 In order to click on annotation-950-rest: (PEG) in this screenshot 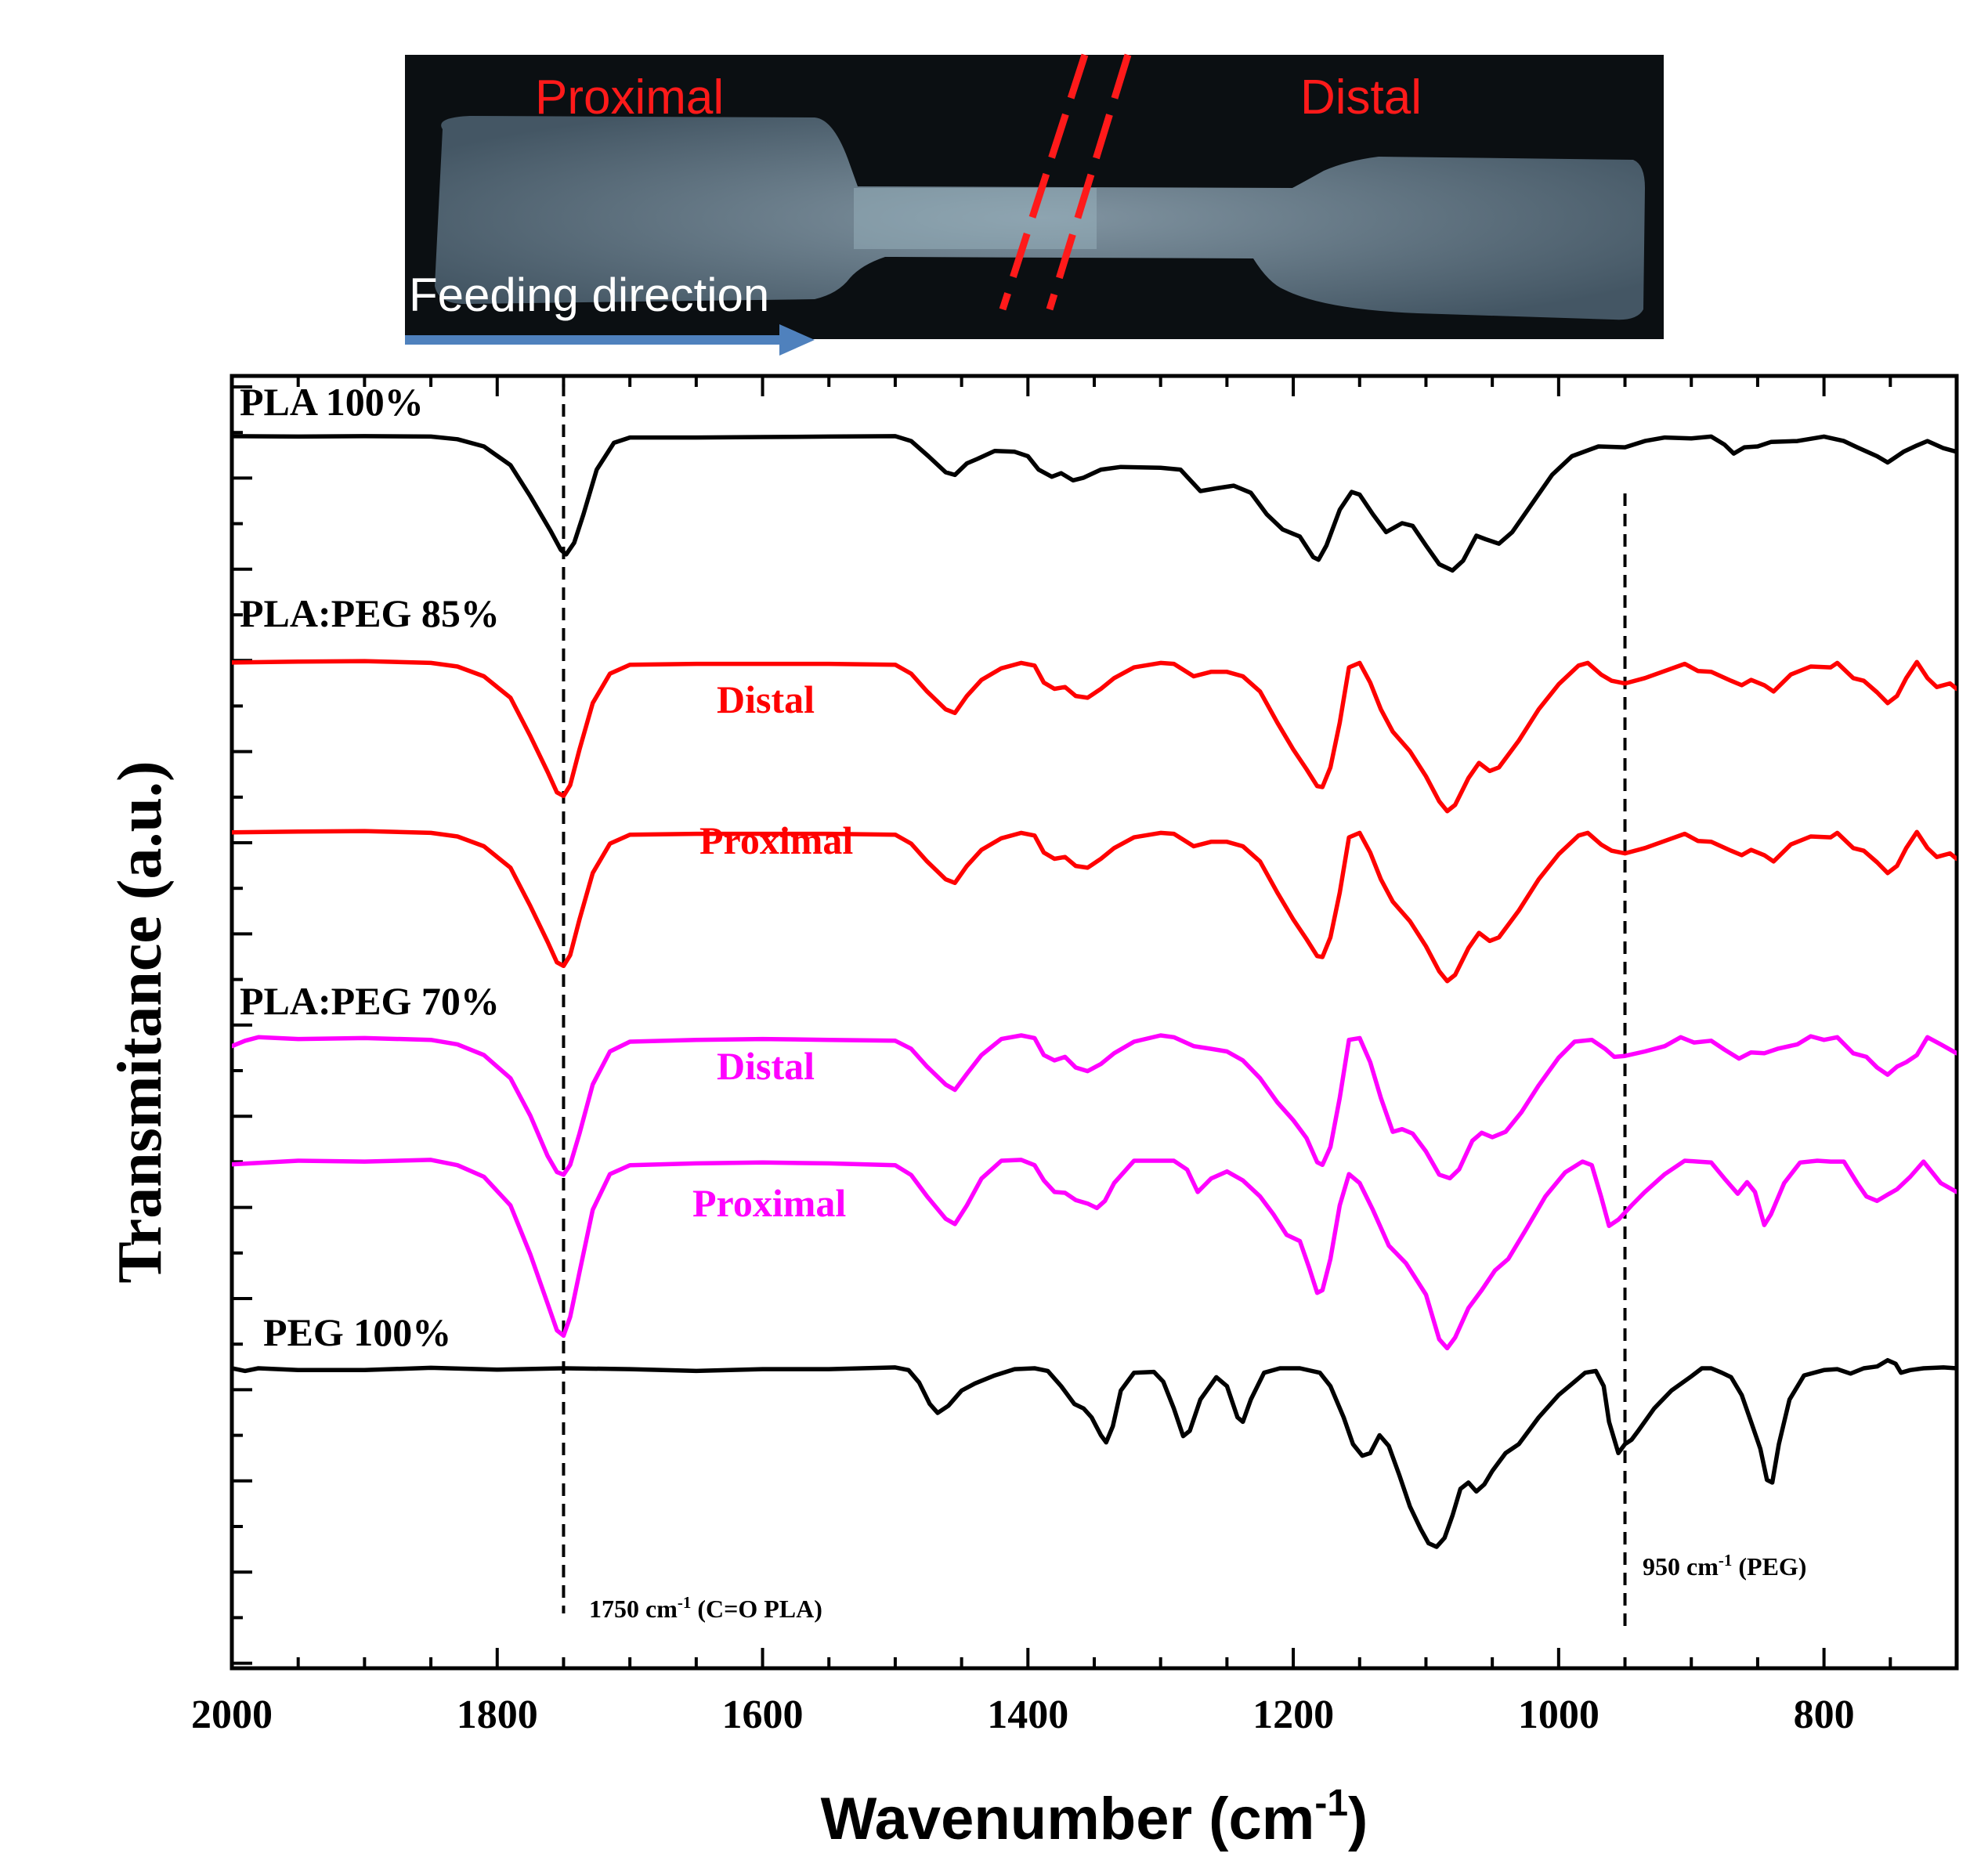, I will do `click(1769, 1566)`.